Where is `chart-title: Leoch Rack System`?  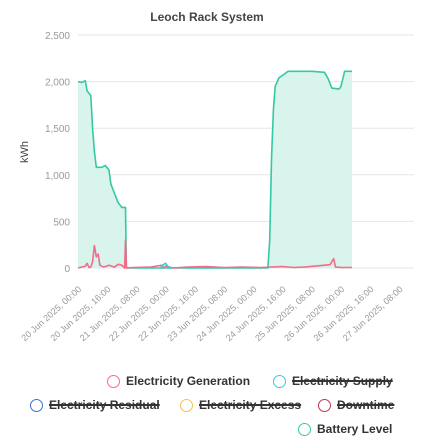 chart-title: Leoch Rack System is located at coordinates (206, 17).